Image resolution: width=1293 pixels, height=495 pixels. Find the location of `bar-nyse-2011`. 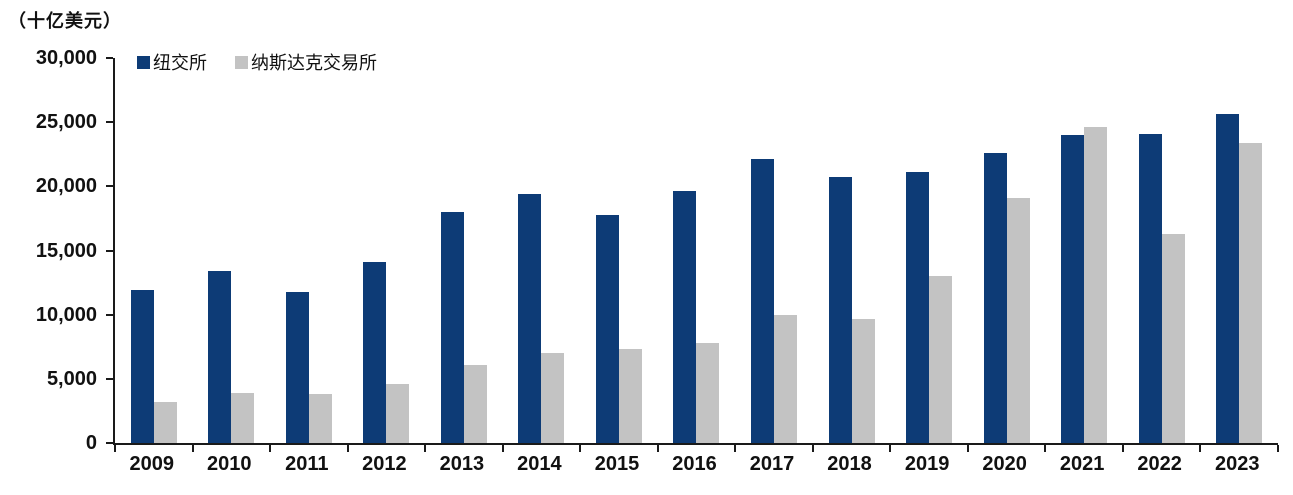

bar-nyse-2011 is located at coordinates (297, 367).